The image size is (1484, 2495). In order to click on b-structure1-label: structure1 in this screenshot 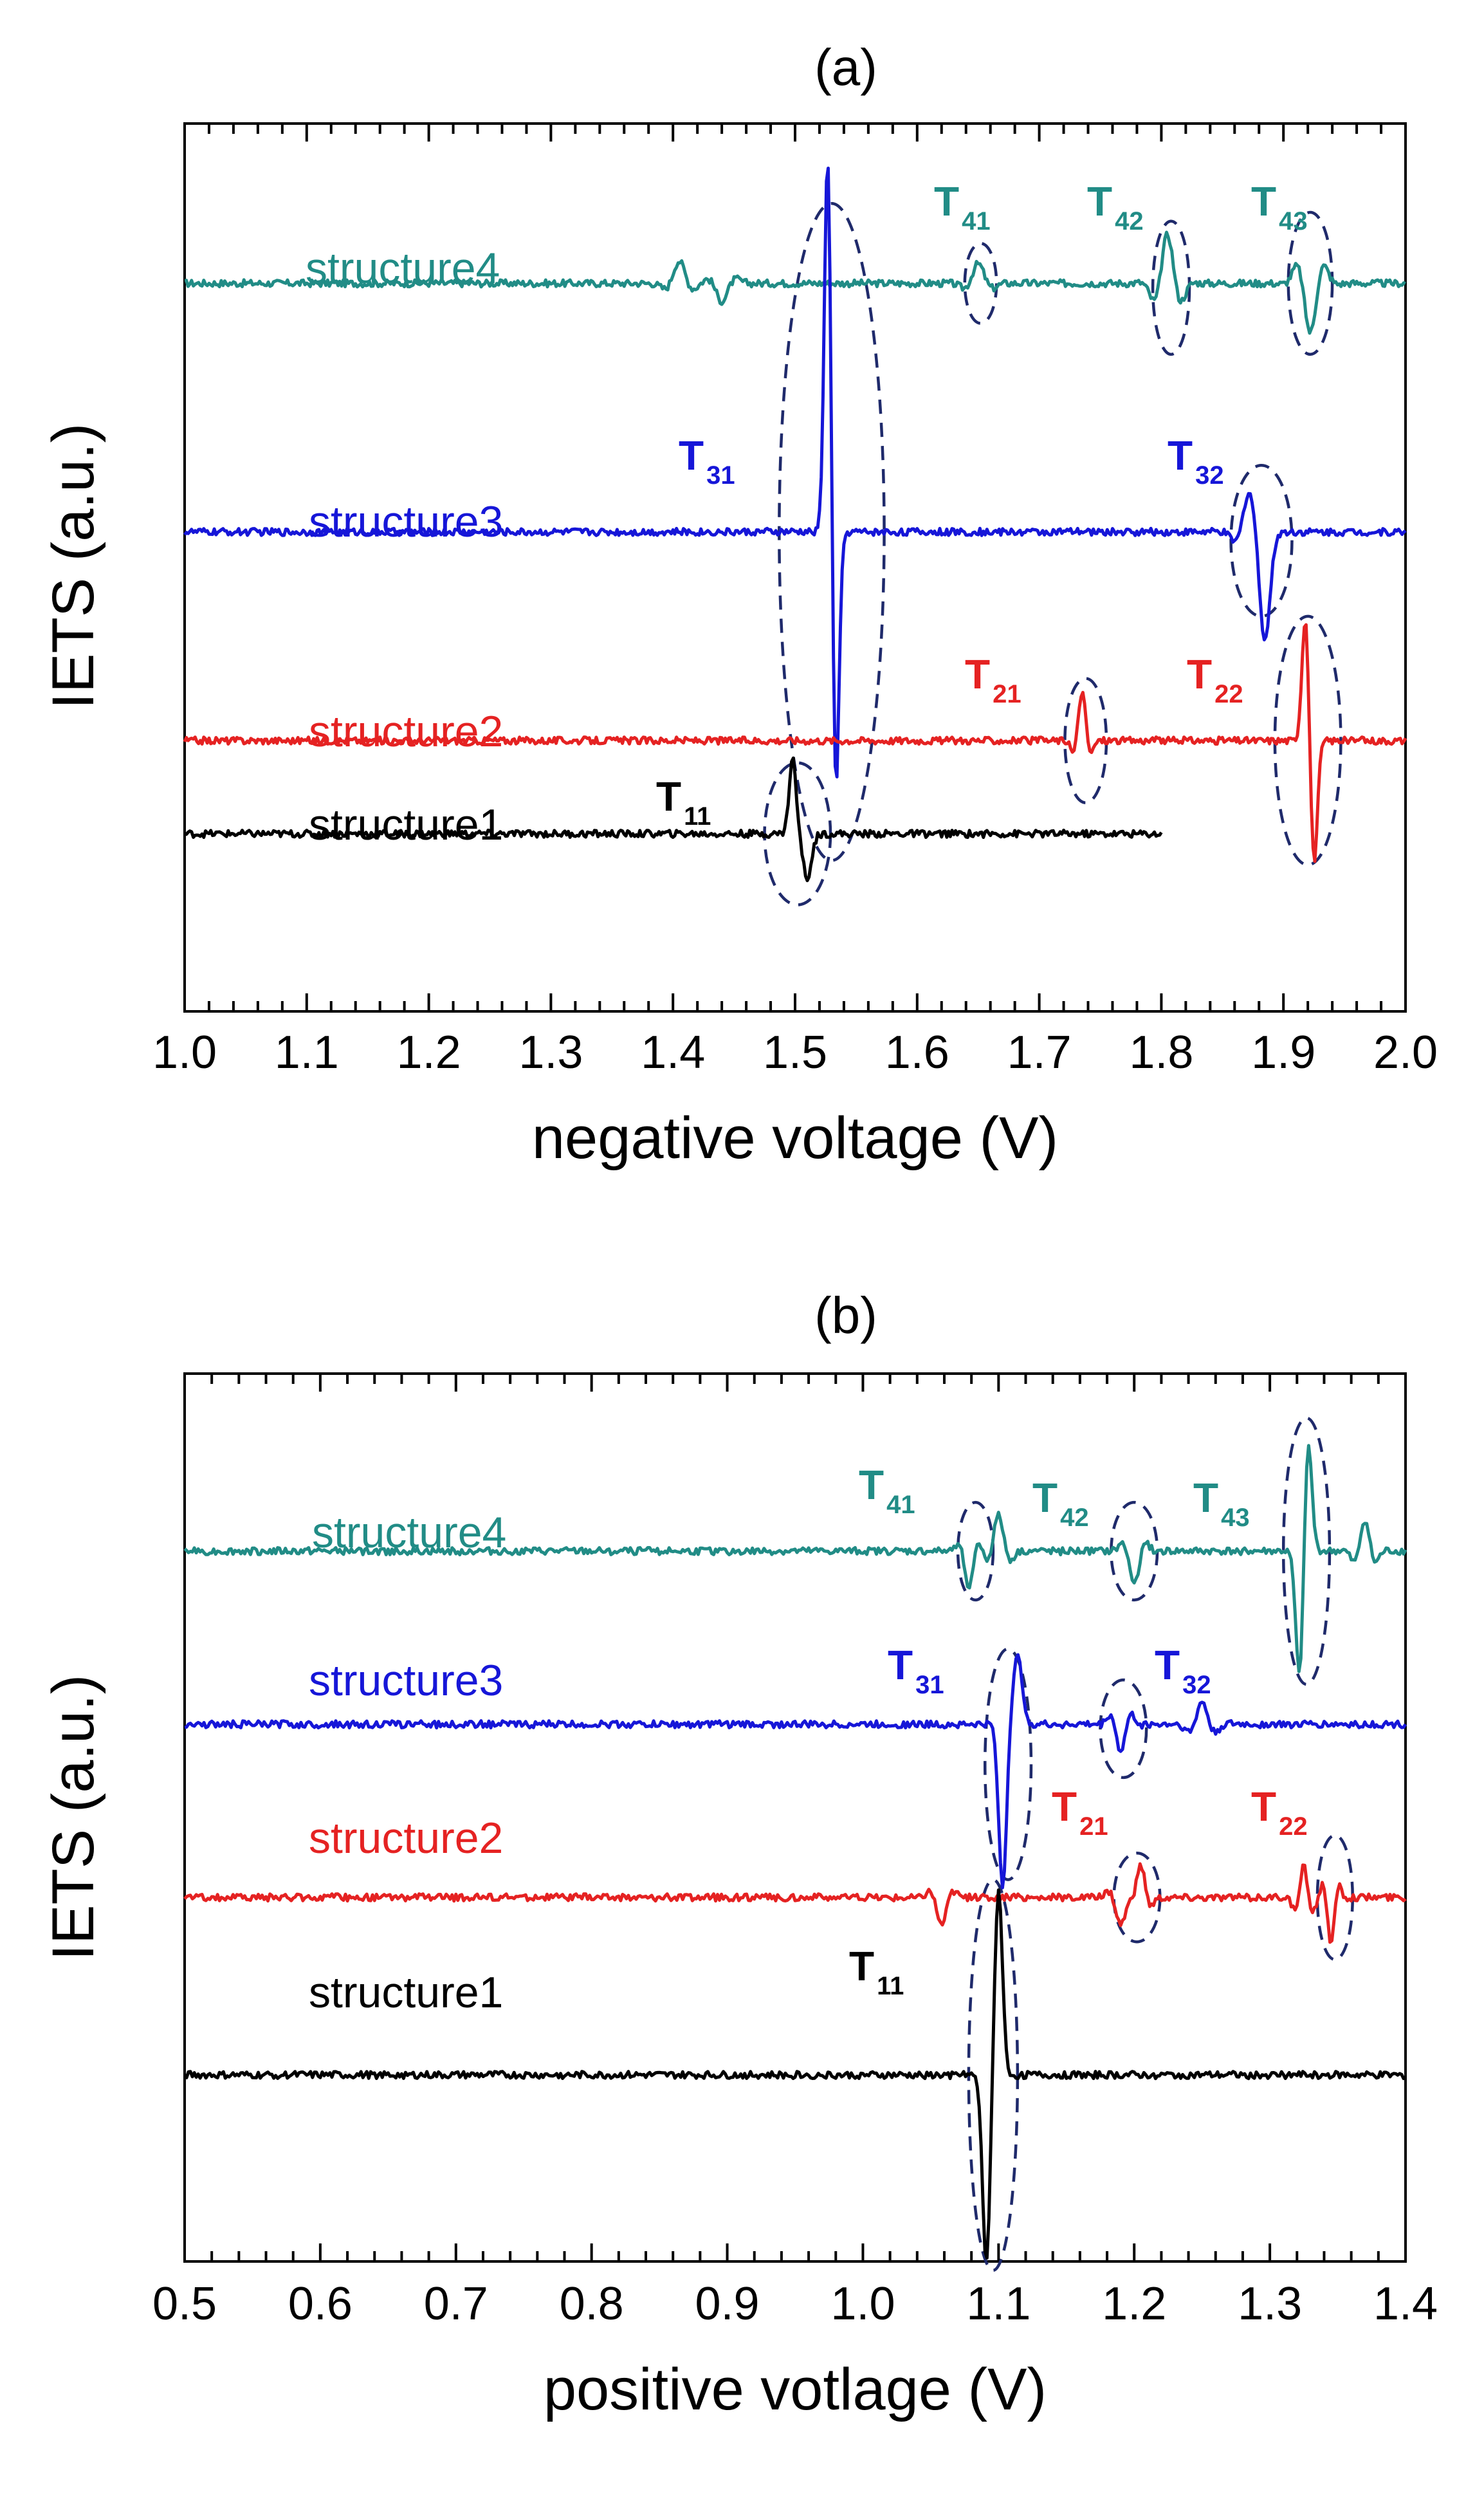, I will do `click(406, 1992)`.